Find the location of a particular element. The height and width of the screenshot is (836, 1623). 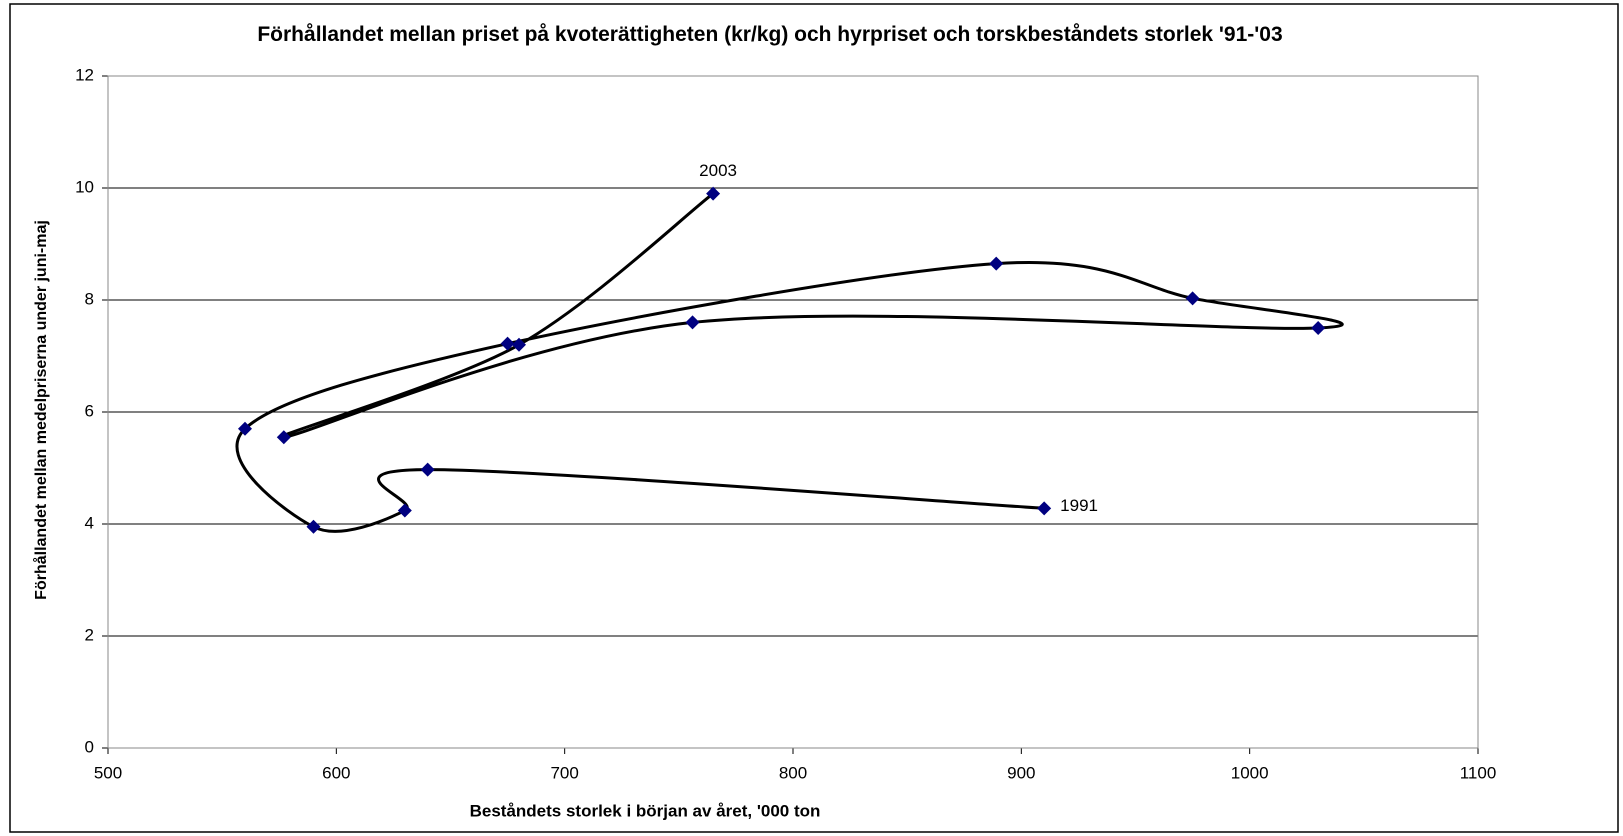

y-tick-label: 10 is located at coordinates (84, 186).